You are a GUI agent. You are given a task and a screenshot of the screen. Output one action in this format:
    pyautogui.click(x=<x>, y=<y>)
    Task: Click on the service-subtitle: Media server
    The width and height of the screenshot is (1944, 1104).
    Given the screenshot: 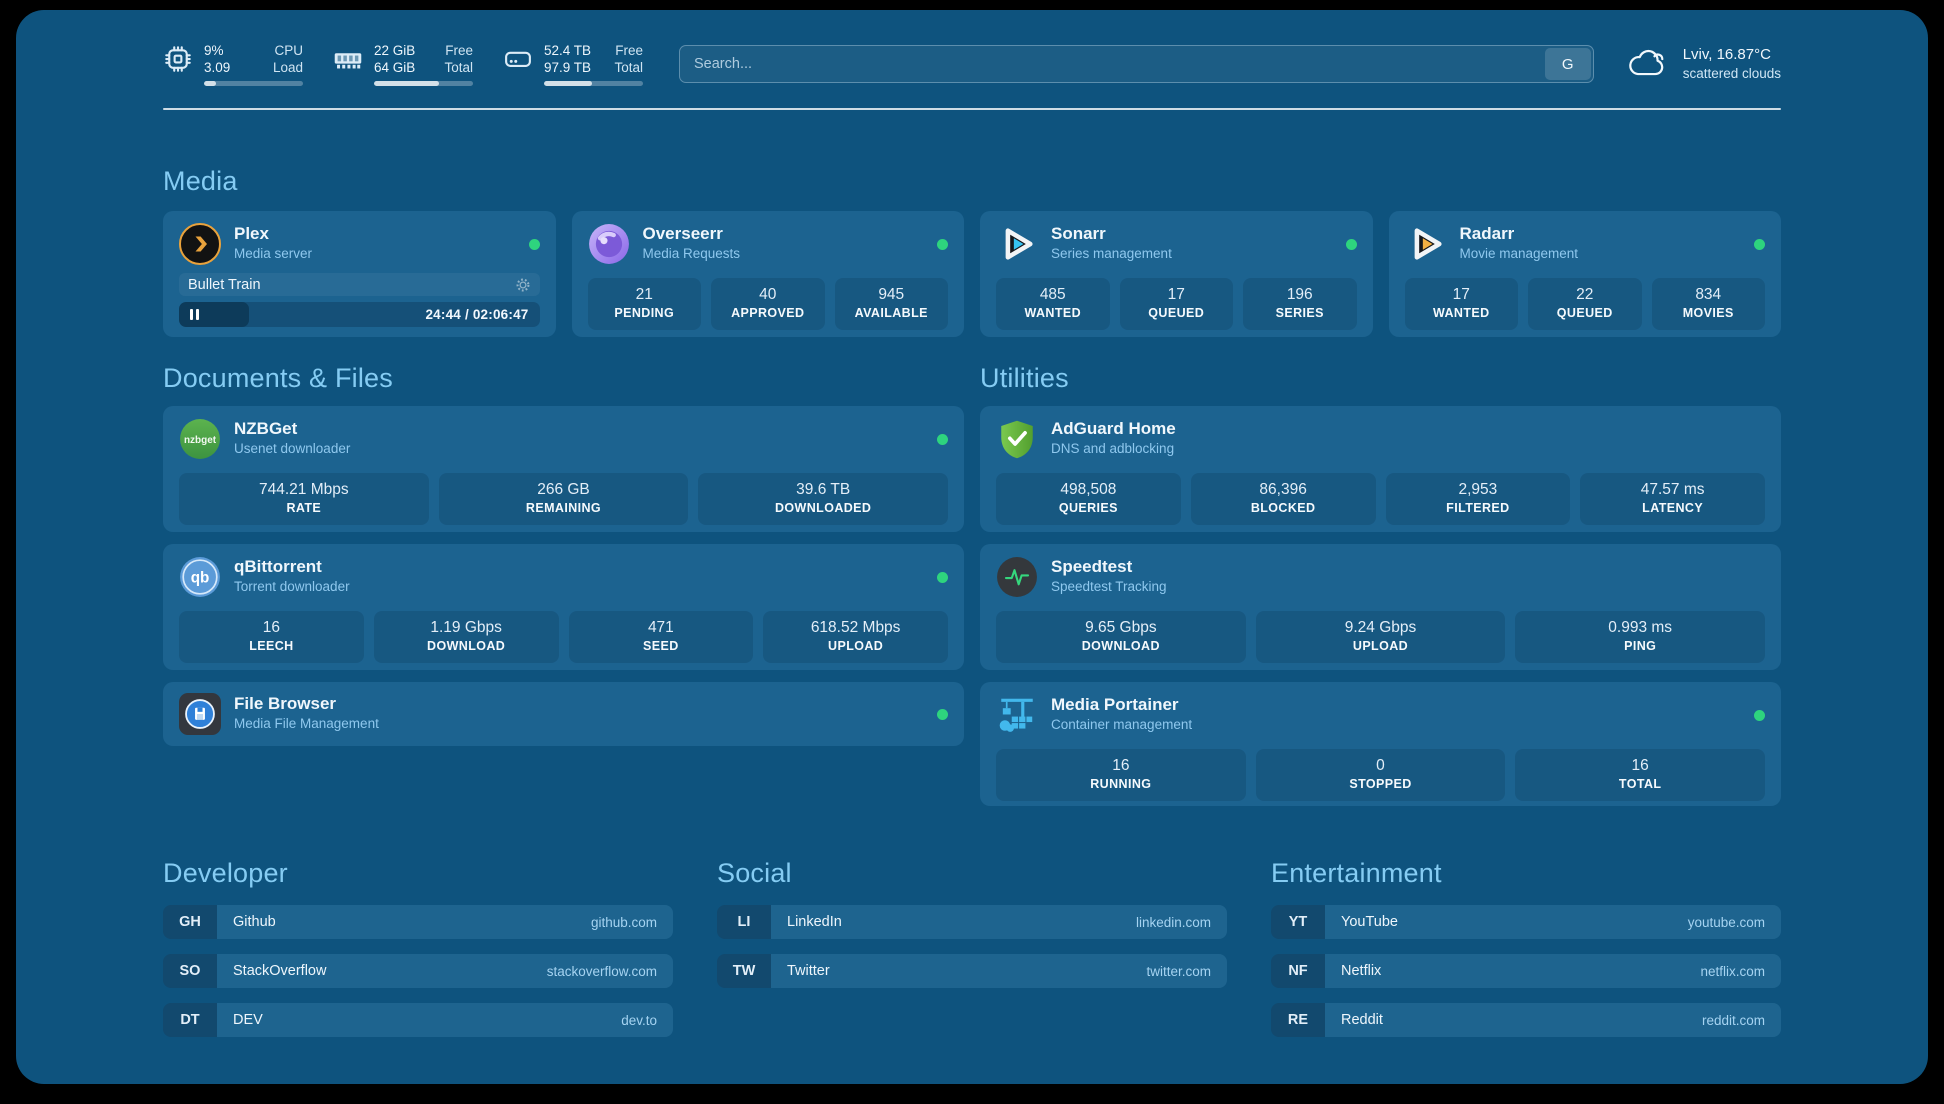 What is the action you would take?
    pyautogui.click(x=273, y=253)
    